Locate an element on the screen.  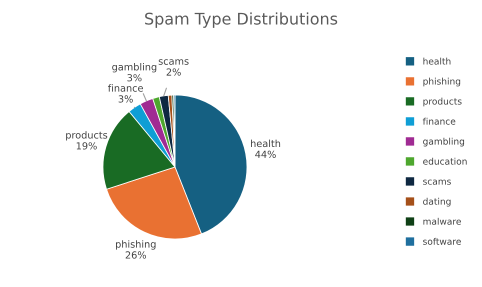
legend-label: malware is located at coordinates (442, 221).